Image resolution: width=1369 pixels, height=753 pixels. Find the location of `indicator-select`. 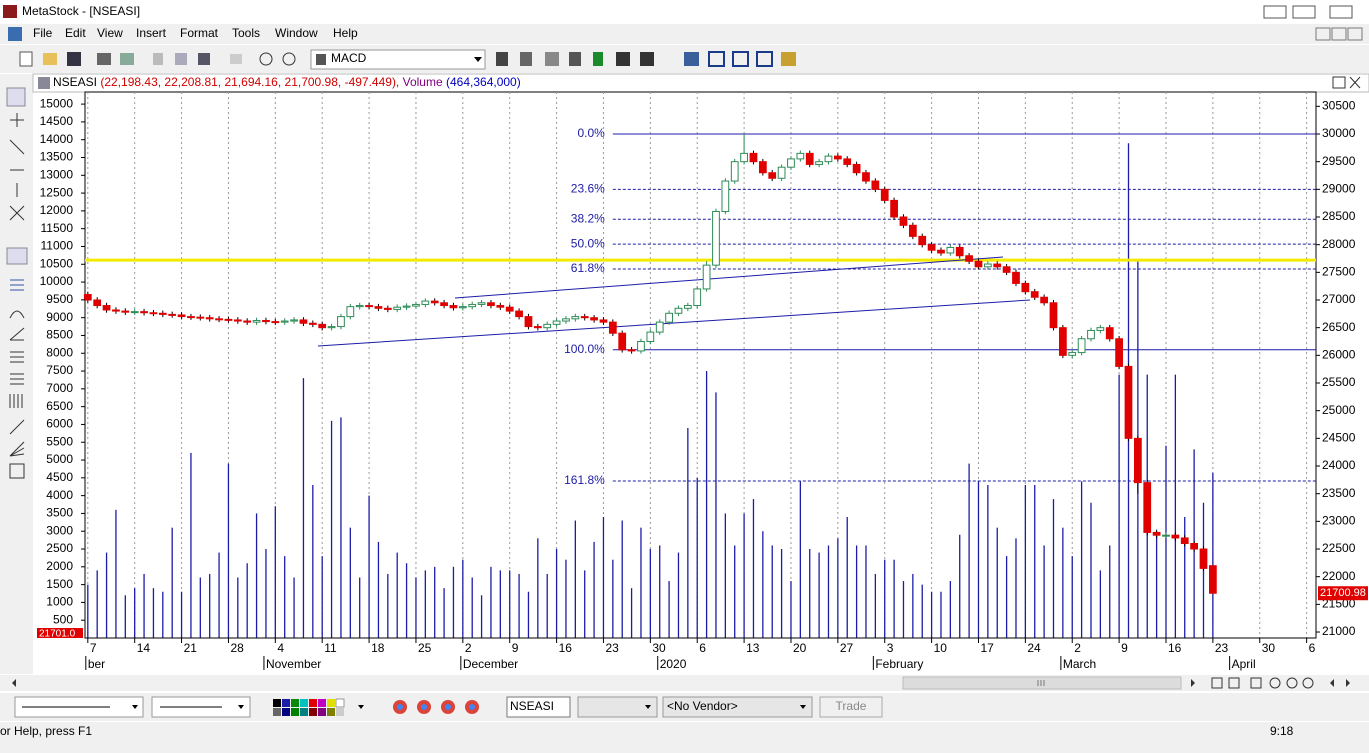

indicator-select is located at coordinates (398, 59).